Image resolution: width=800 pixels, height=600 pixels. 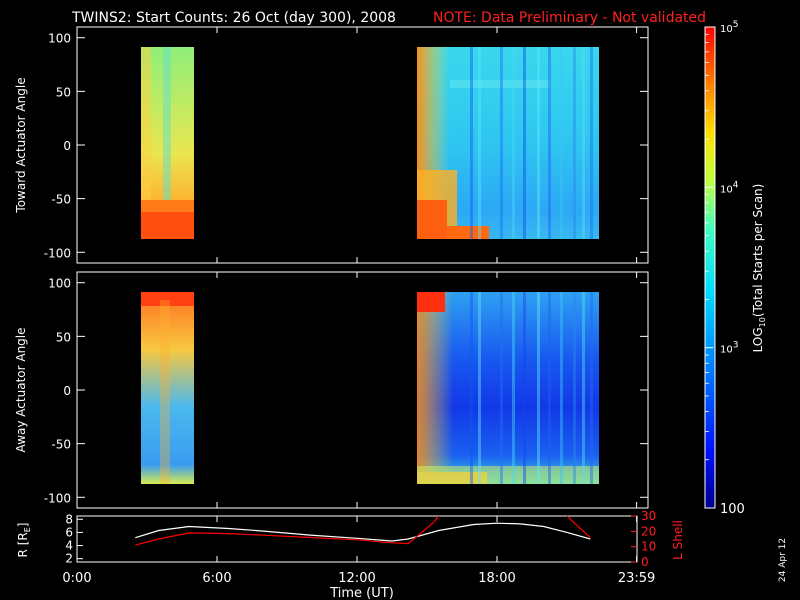 What do you see at coordinates (710, 267) in the screenshot?
I see `colorbar-gradient` at bounding box center [710, 267].